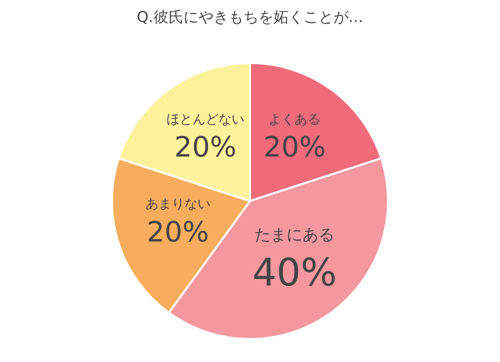  What do you see at coordinates (177, 204) in the screenshot?
I see `slice-label: あまりない` at bounding box center [177, 204].